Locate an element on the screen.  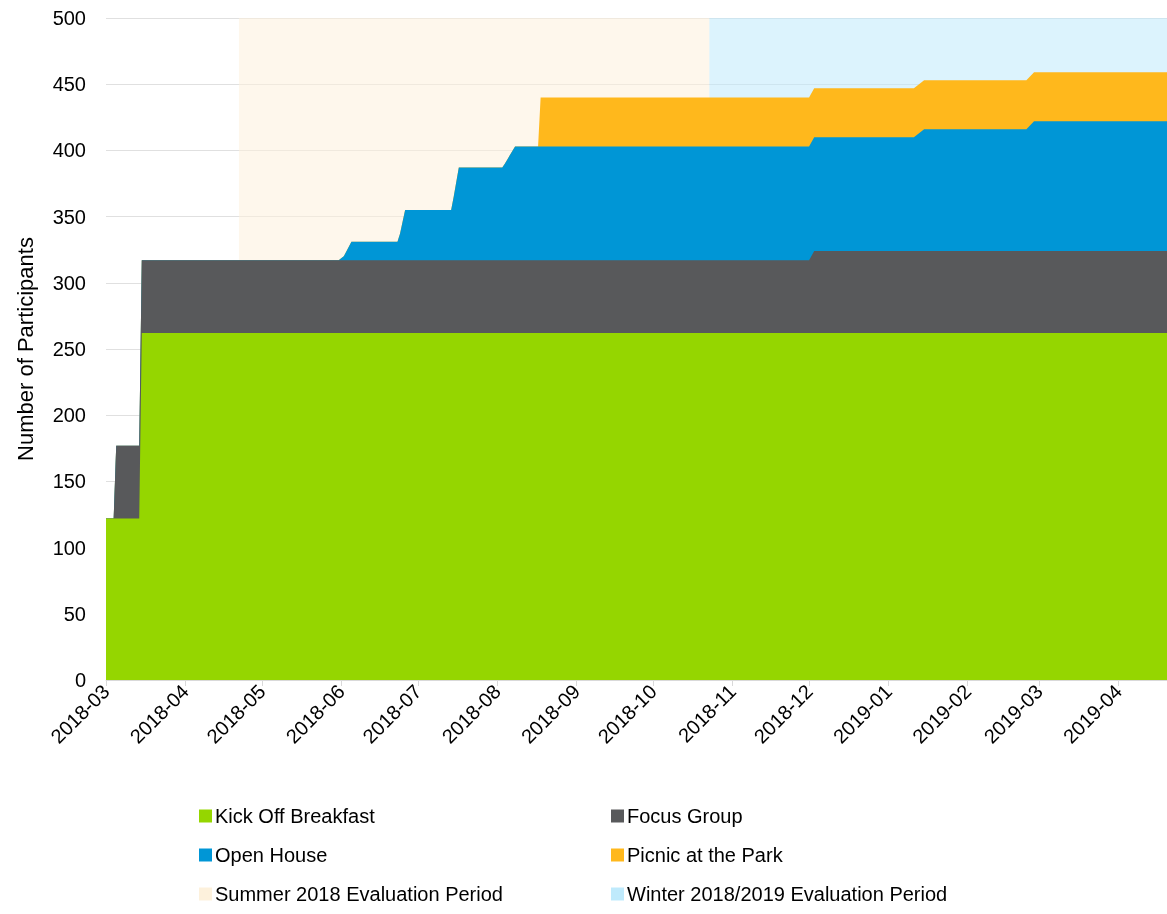
y-tick-label: 250 is located at coordinates (69, 349).